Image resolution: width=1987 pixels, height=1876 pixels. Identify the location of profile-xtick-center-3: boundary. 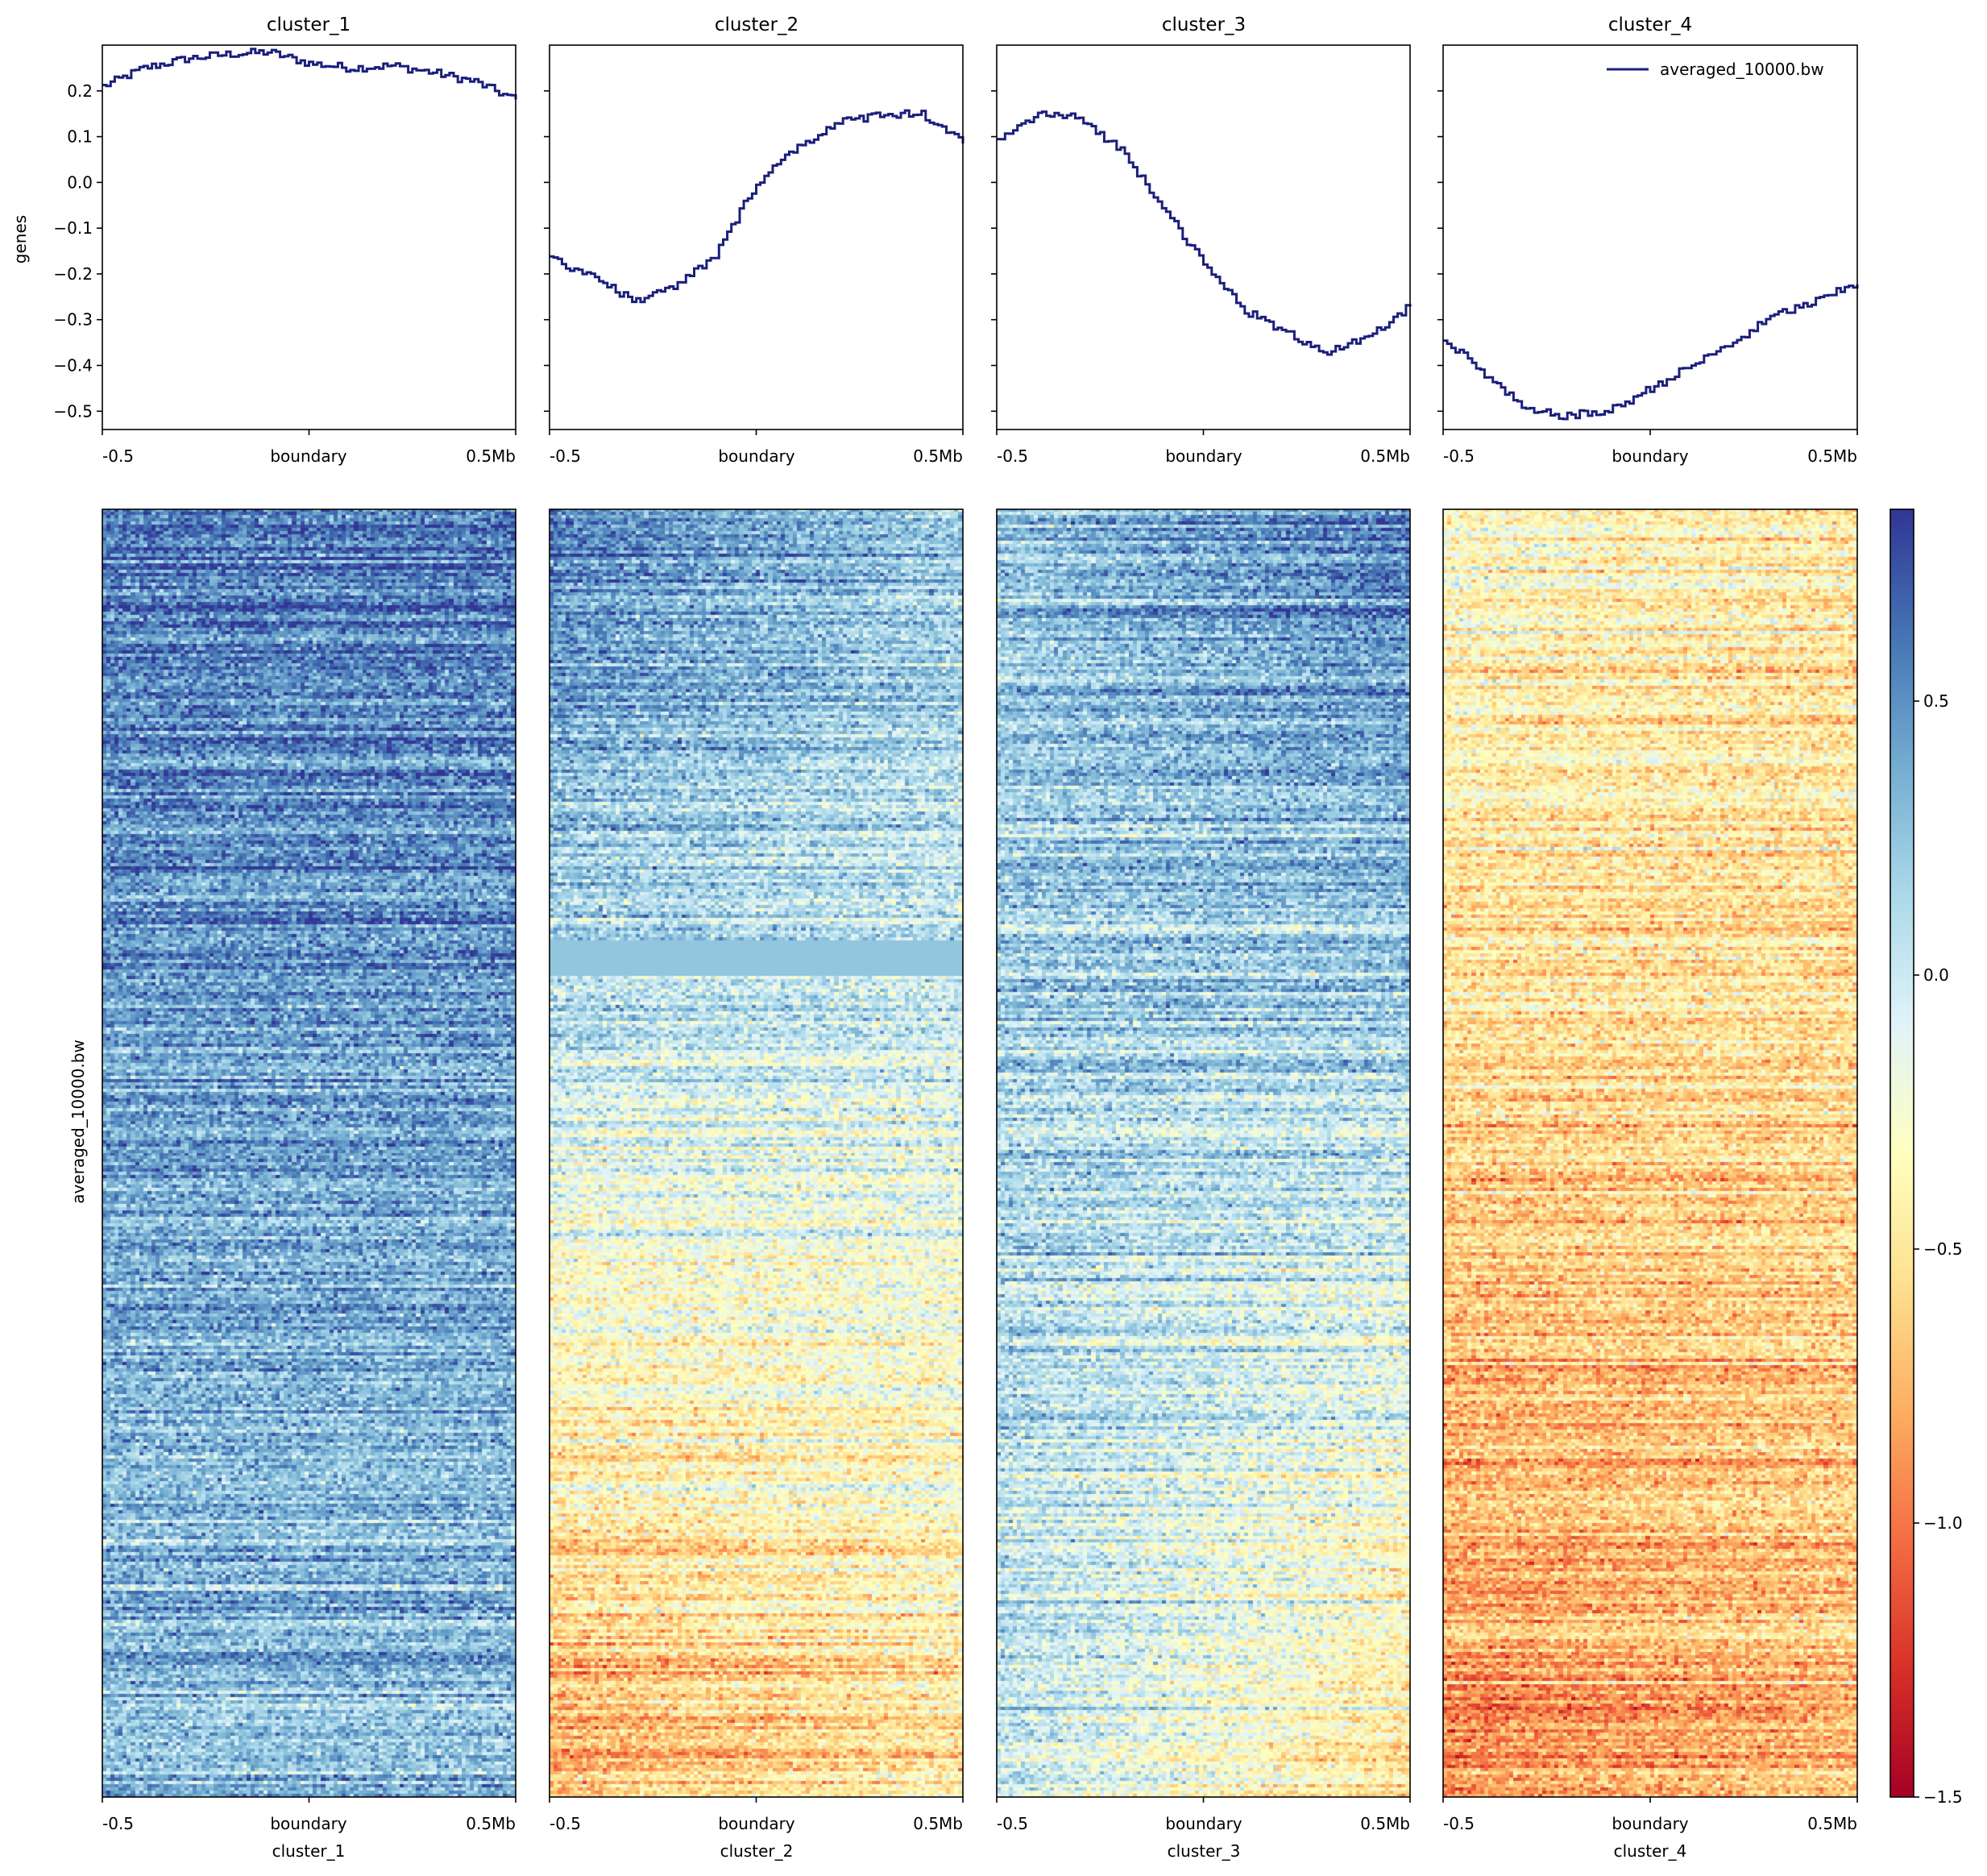
(1203, 456).